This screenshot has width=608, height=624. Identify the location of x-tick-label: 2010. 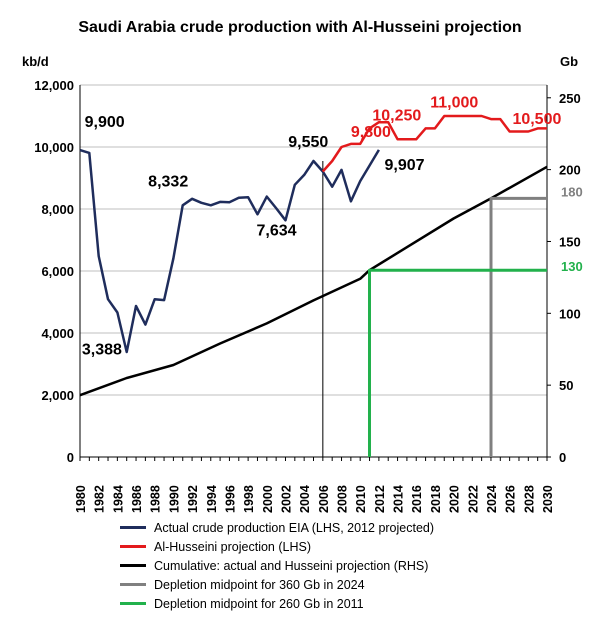
(361, 499).